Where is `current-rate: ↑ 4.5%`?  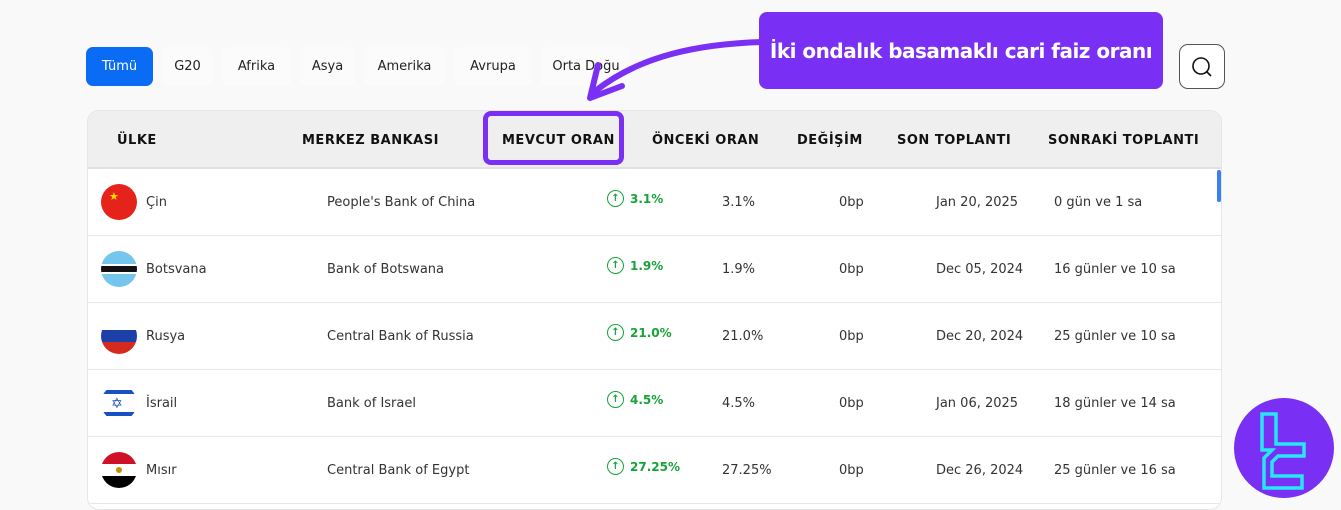 current-rate: ↑ 4.5% is located at coordinates (635, 399).